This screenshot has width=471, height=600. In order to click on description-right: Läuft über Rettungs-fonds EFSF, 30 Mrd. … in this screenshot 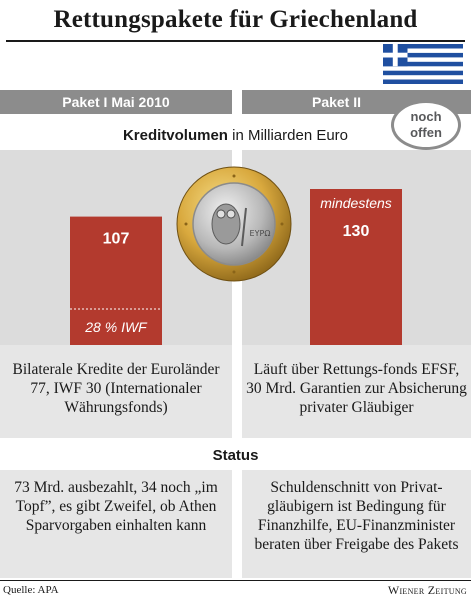, I will do `click(356, 388)`.